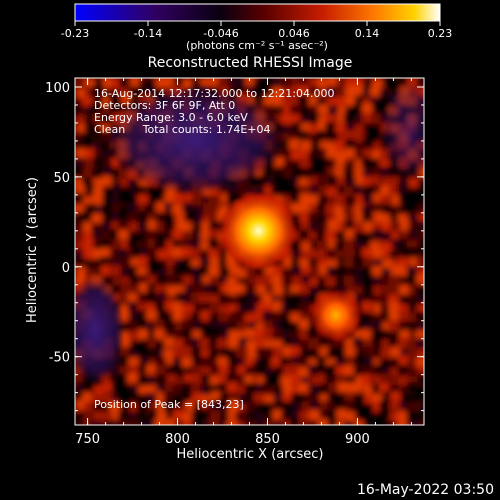 The image size is (500, 500). Describe the element at coordinates (267, 439) in the screenshot. I see `x-tick-label: 850` at that location.